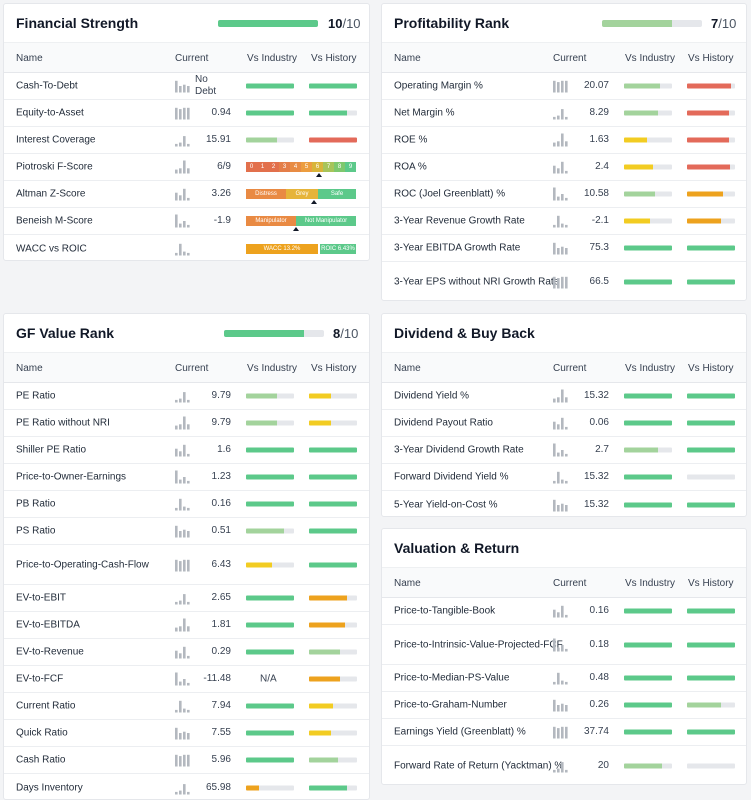 The image size is (751, 800). I want to click on metric-name: WACC vs ROIC, so click(51, 248).